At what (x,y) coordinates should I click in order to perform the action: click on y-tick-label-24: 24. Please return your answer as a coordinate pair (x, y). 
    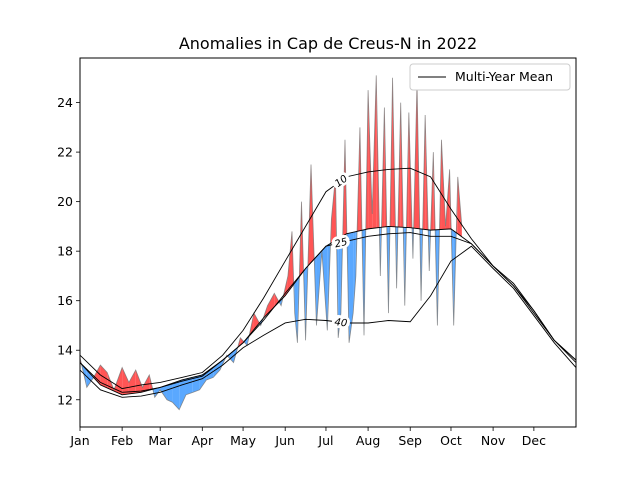
    Looking at the image, I should click on (65, 102).